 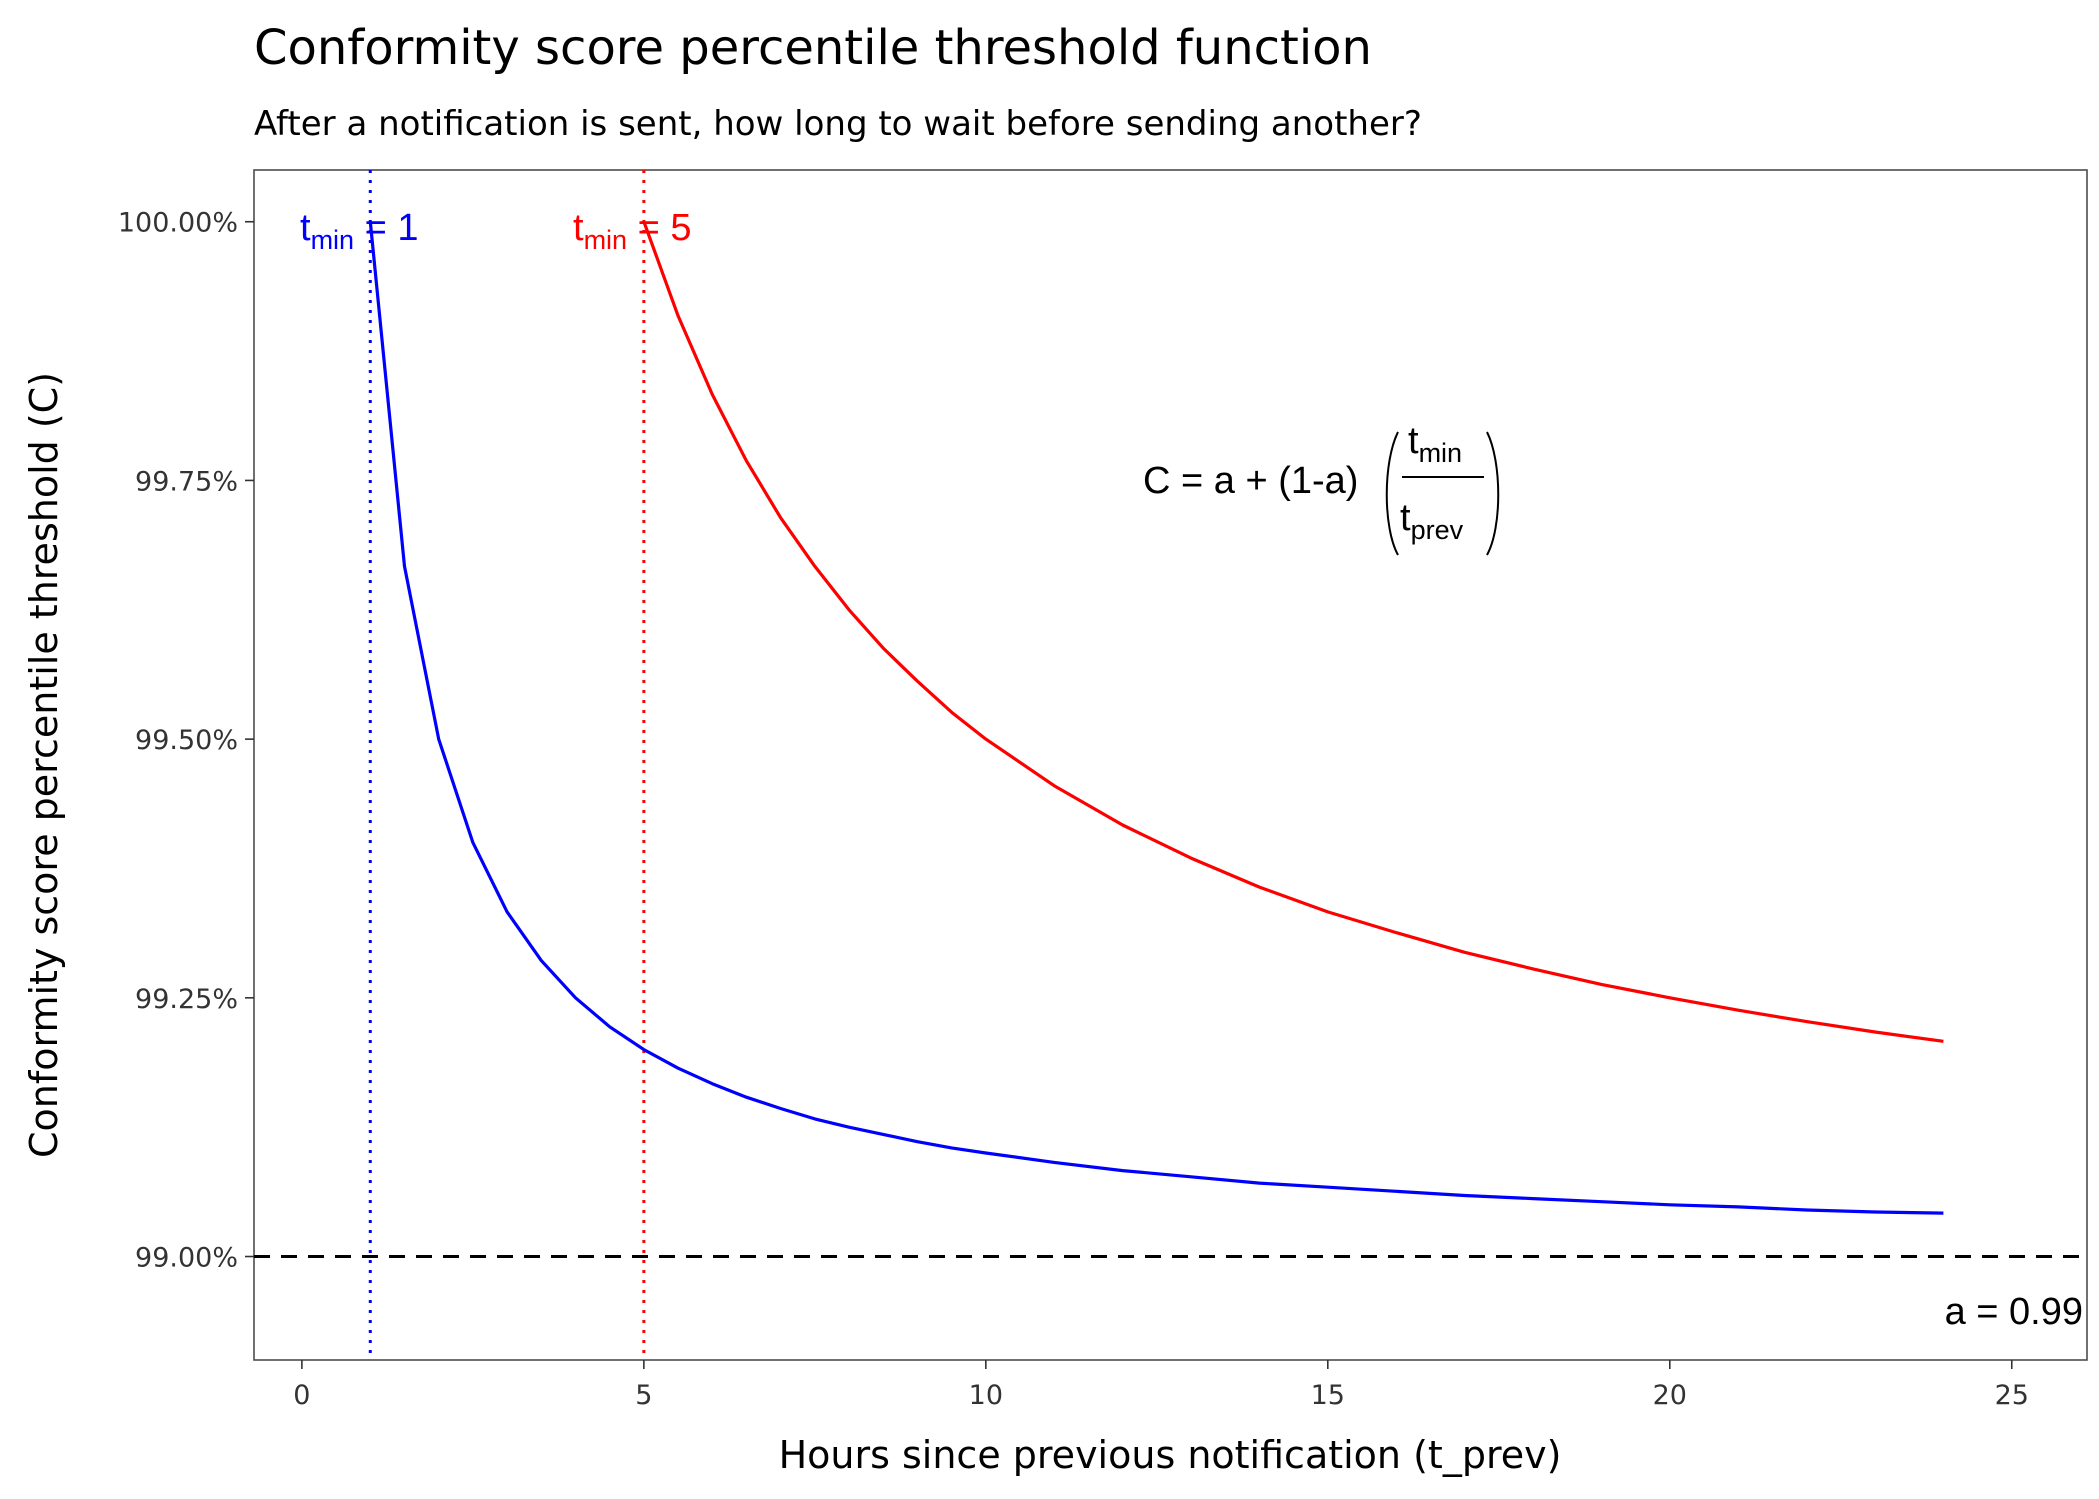 I want to click on a-value-label: a = 0.99, so click(x=2014, y=1312).